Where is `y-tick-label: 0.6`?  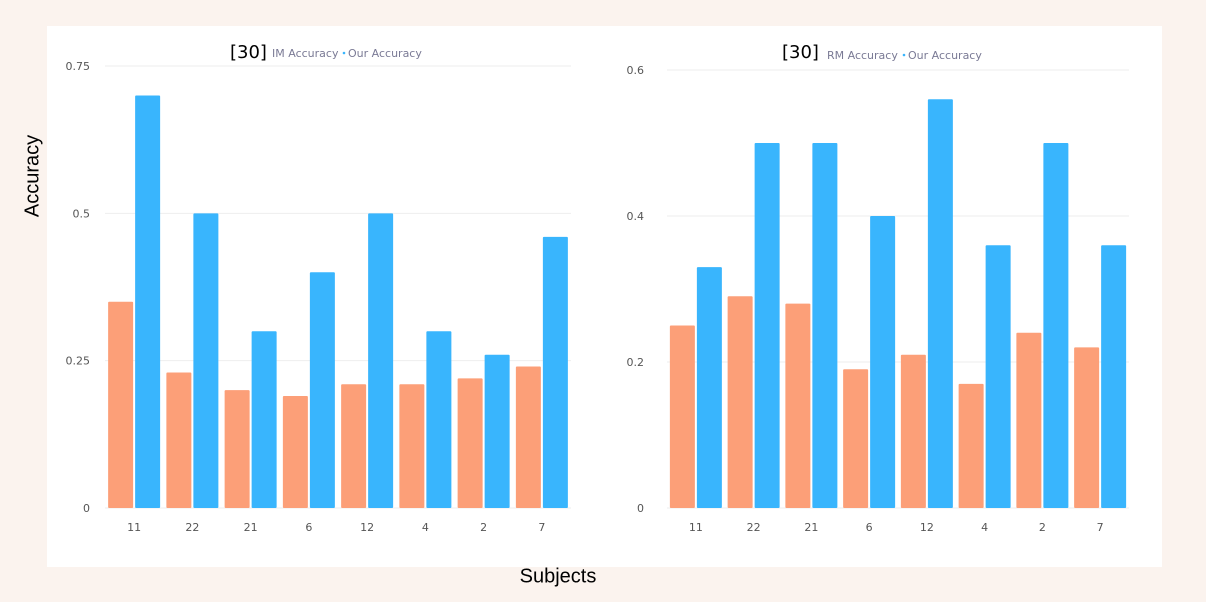
y-tick-label: 0.6 is located at coordinates (636, 70).